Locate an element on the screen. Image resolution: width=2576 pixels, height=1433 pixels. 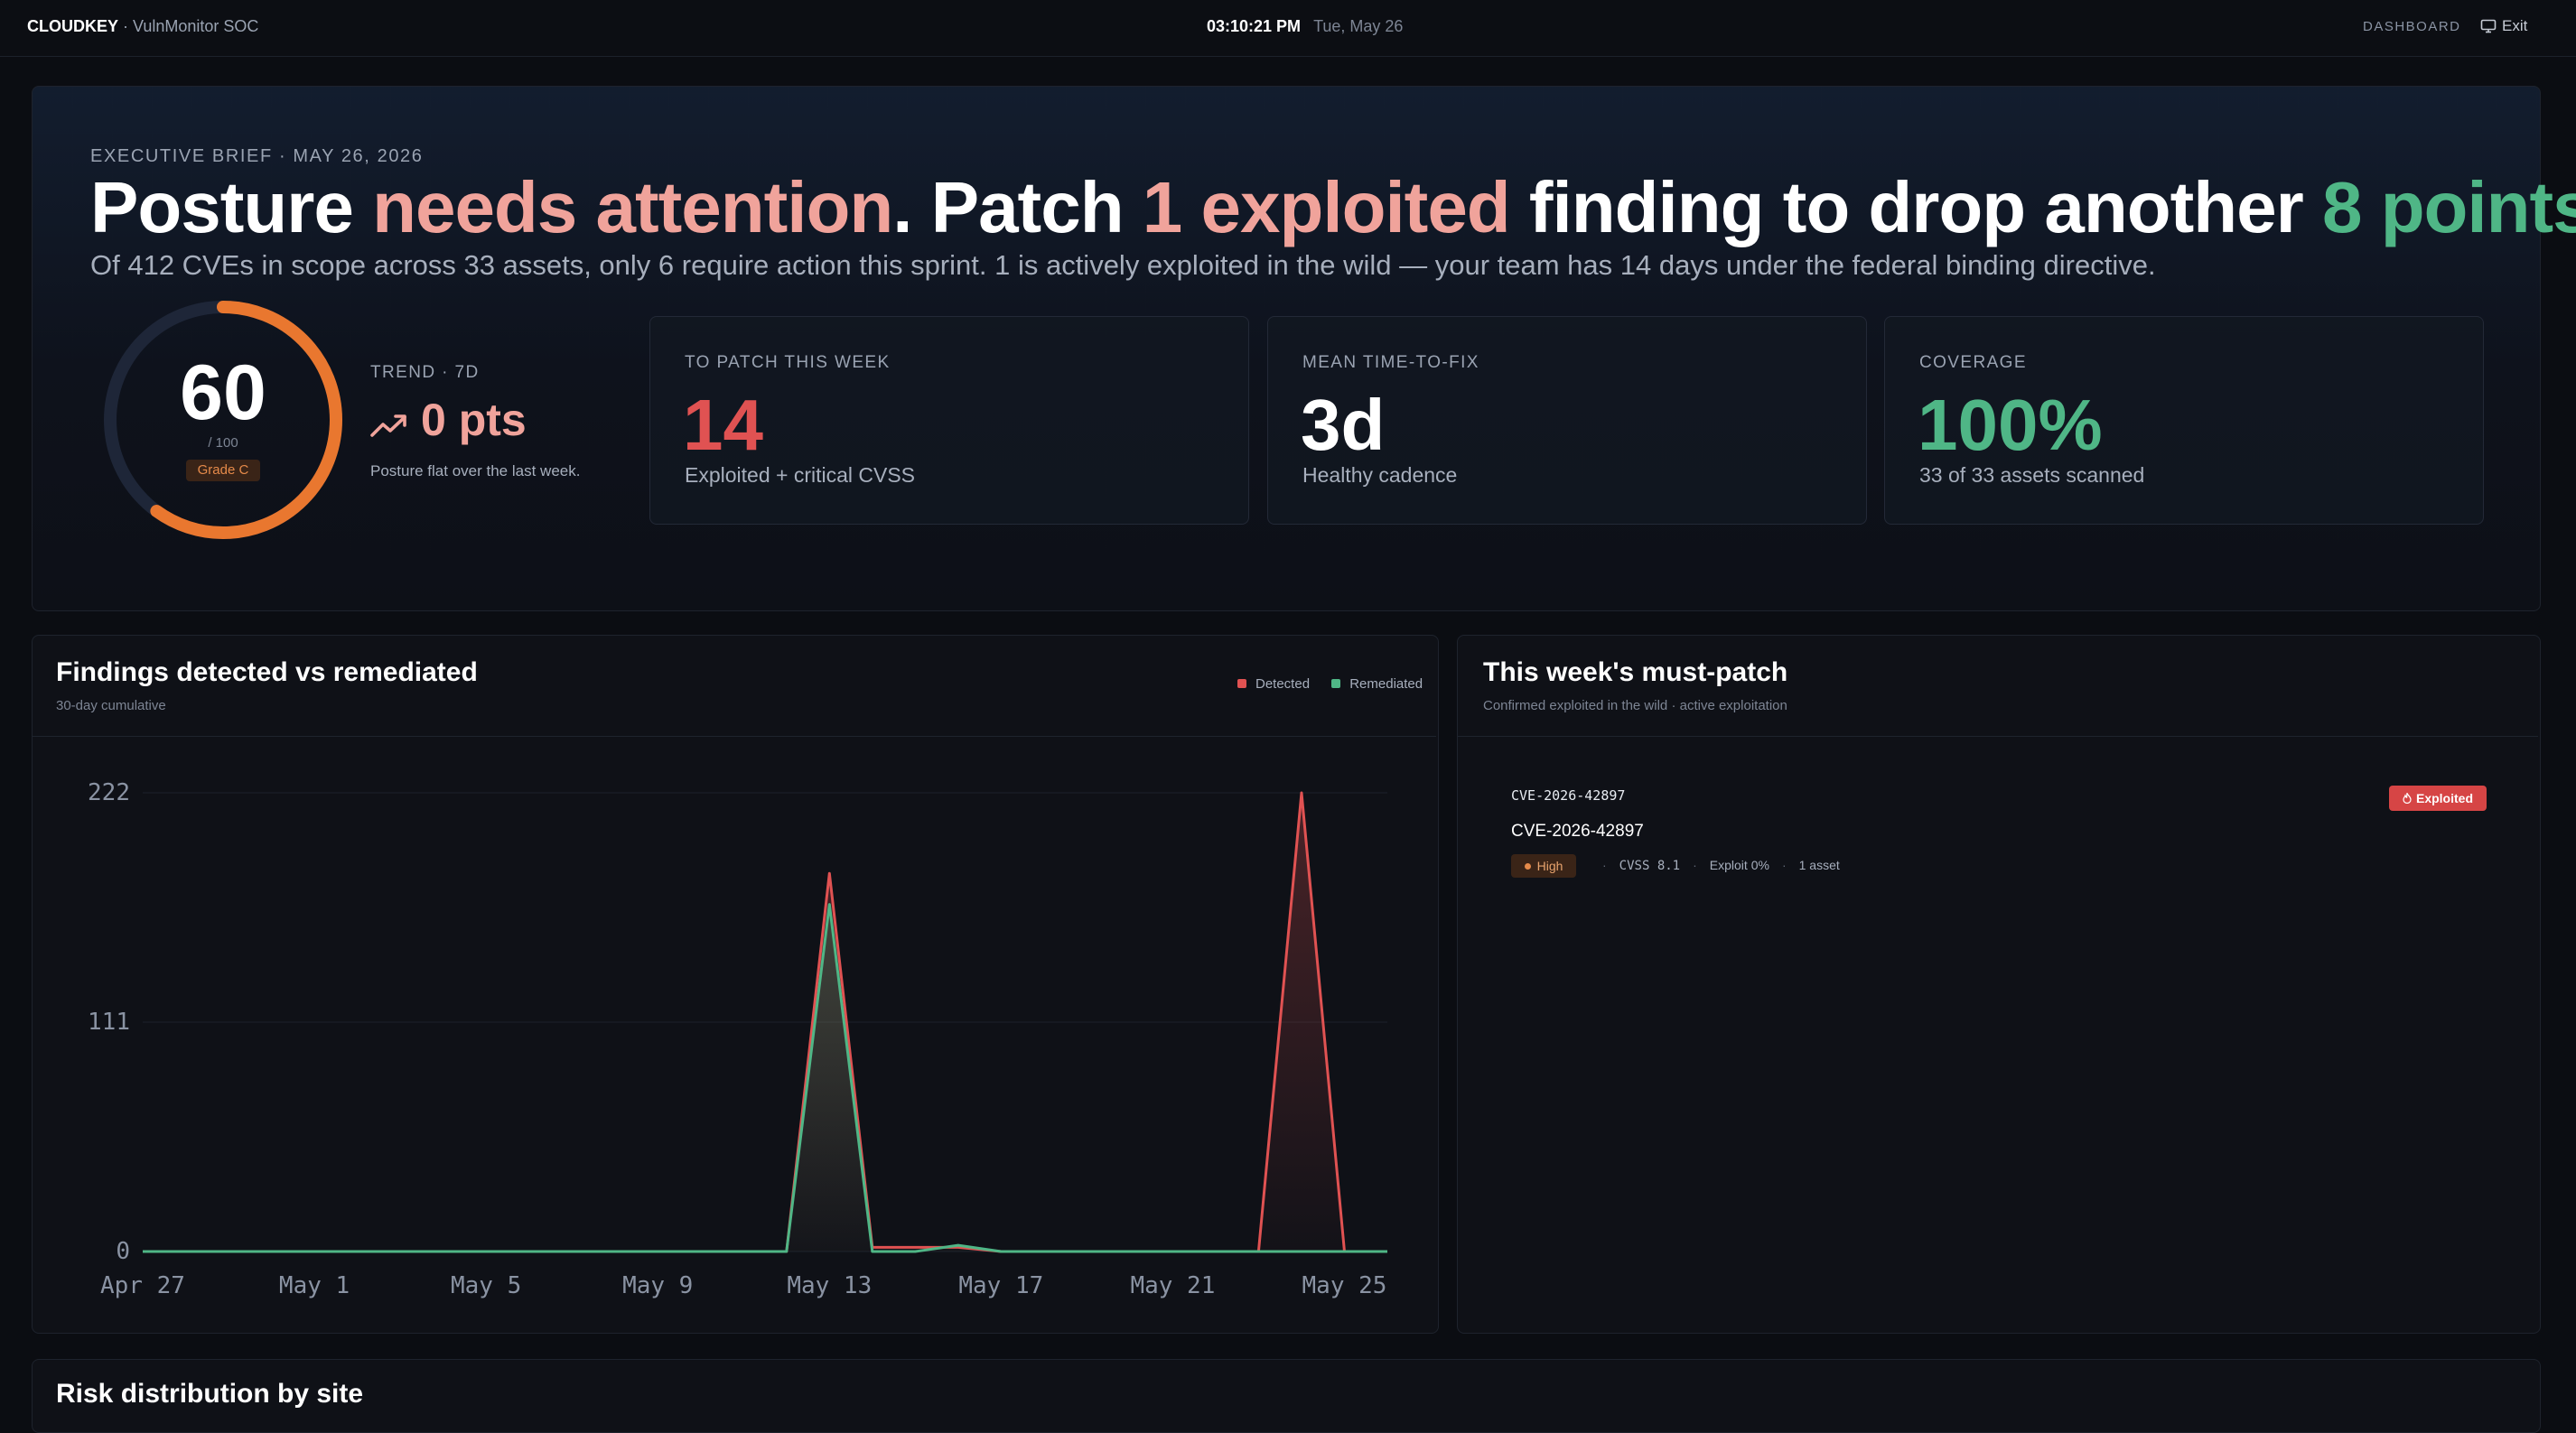
legend-label: Remediated is located at coordinates (1386, 684).